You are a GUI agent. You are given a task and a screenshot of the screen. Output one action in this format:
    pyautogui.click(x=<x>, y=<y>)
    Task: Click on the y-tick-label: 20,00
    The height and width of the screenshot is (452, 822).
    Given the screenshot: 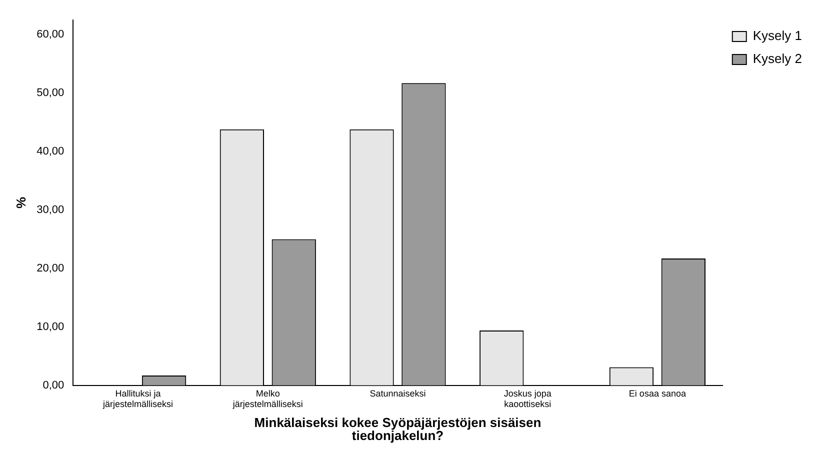 What is the action you would take?
    pyautogui.click(x=50, y=268)
    